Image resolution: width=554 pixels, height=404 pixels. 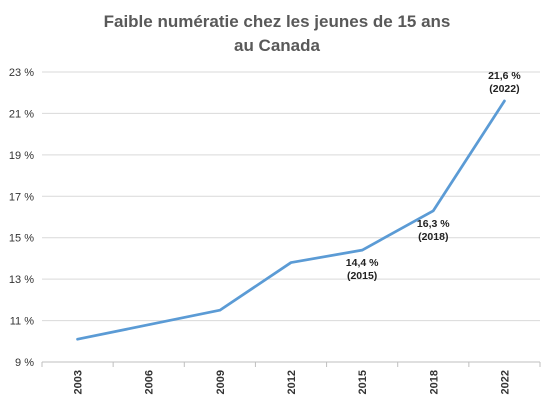 I want to click on y-tick-label: 23 %, so click(x=21, y=73).